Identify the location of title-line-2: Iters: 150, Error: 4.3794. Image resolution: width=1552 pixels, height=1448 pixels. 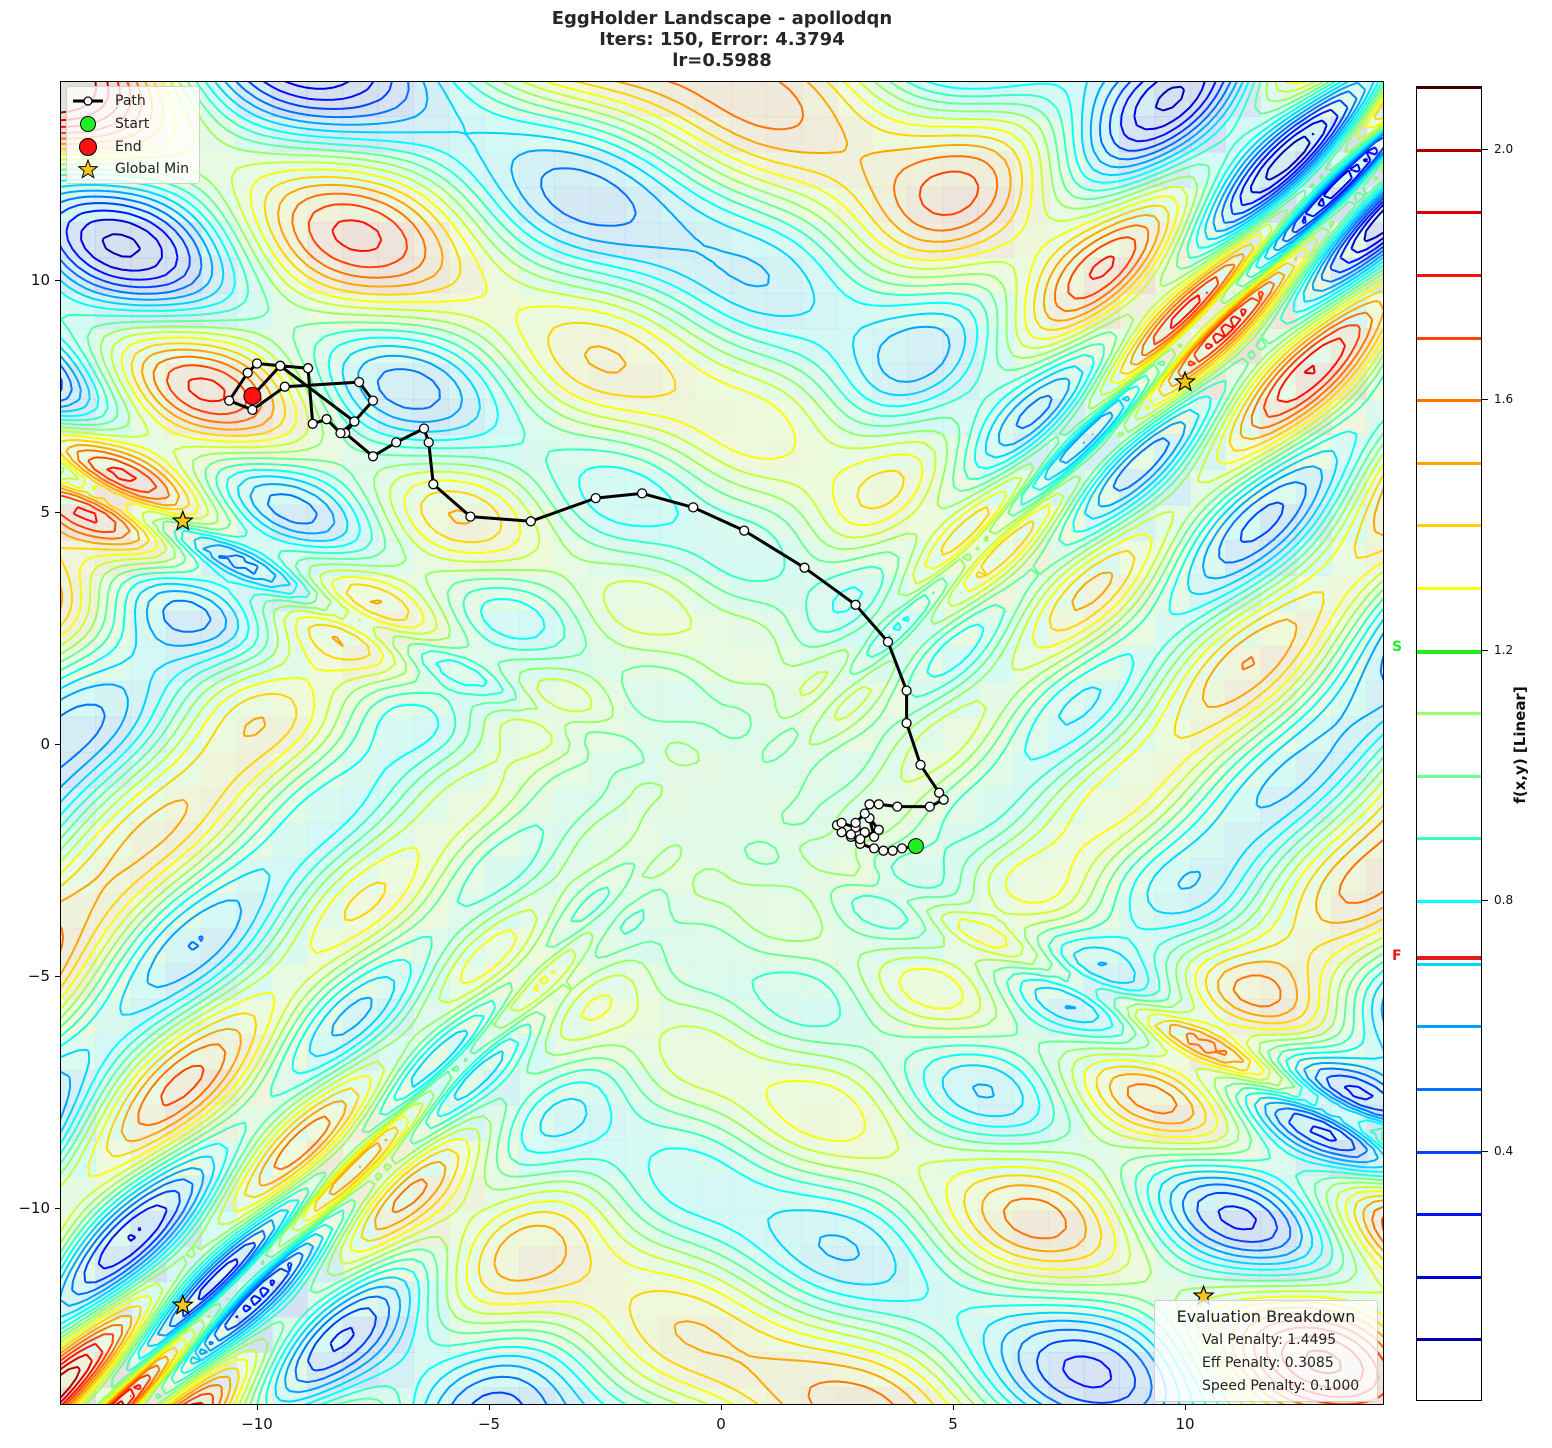
(722, 39).